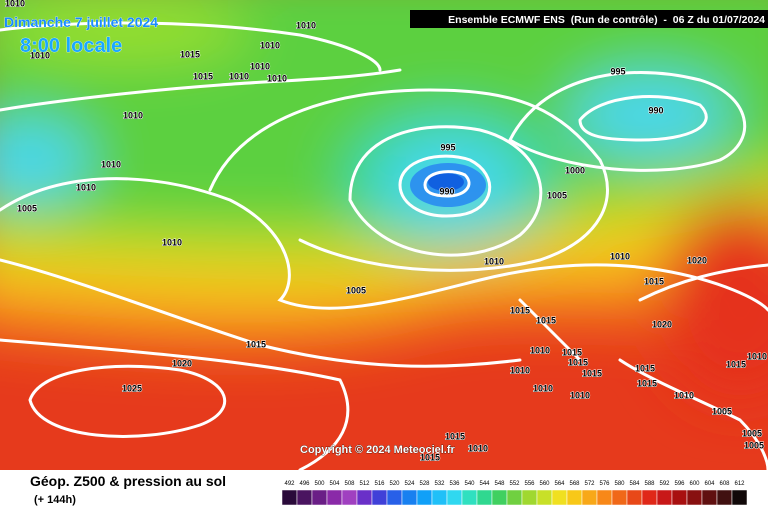 This screenshot has height=517, width=768. I want to click on scale-label: 592, so click(664, 484).